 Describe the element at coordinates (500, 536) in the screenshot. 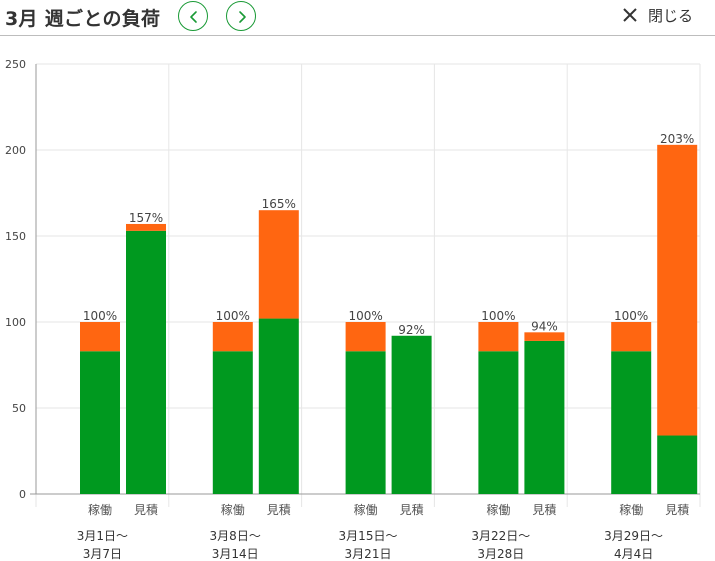

I see `week-range-line1: 3月22日〜` at that location.